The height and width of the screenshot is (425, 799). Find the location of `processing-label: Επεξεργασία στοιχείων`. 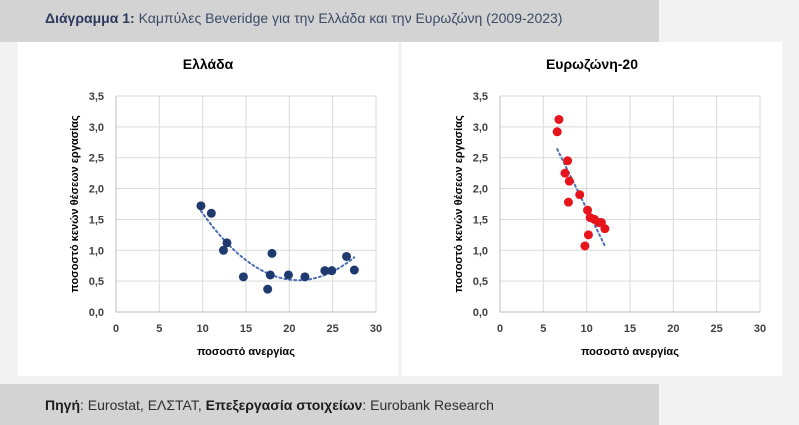

processing-label: Επεξεργασία στοιχείων is located at coordinates (284, 405).